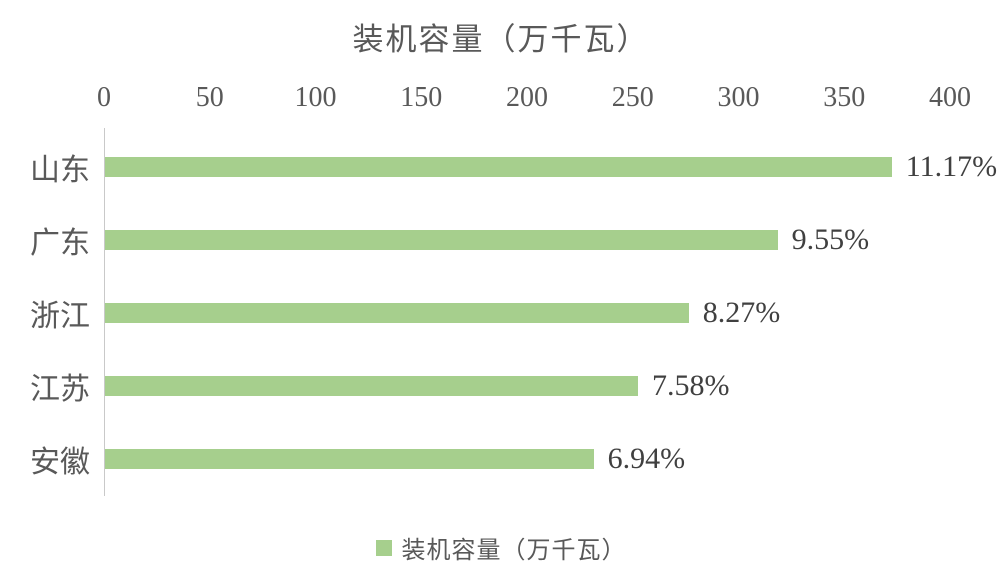 The height and width of the screenshot is (586, 1002). What do you see at coordinates (646, 459) in the screenshot?
I see `value-label: 6.94%` at bounding box center [646, 459].